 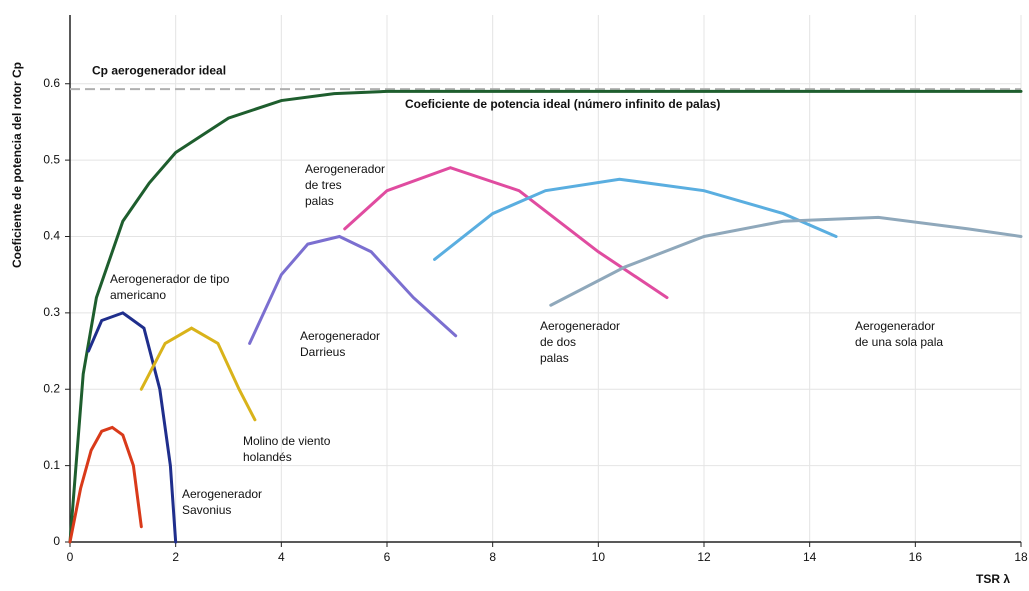 What do you see at coordinates (170, 279) in the screenshot?
I see `series-label: Aerogenerador de tipo` at bounding box center [170, 279].